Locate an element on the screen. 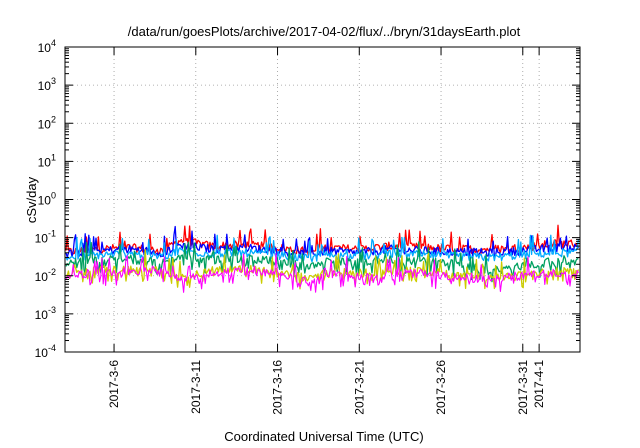 Image resolution: width=640 pixels, height=448 pixels. x-tick-label: 2017-4-1 is located at coordinates (539, 384).